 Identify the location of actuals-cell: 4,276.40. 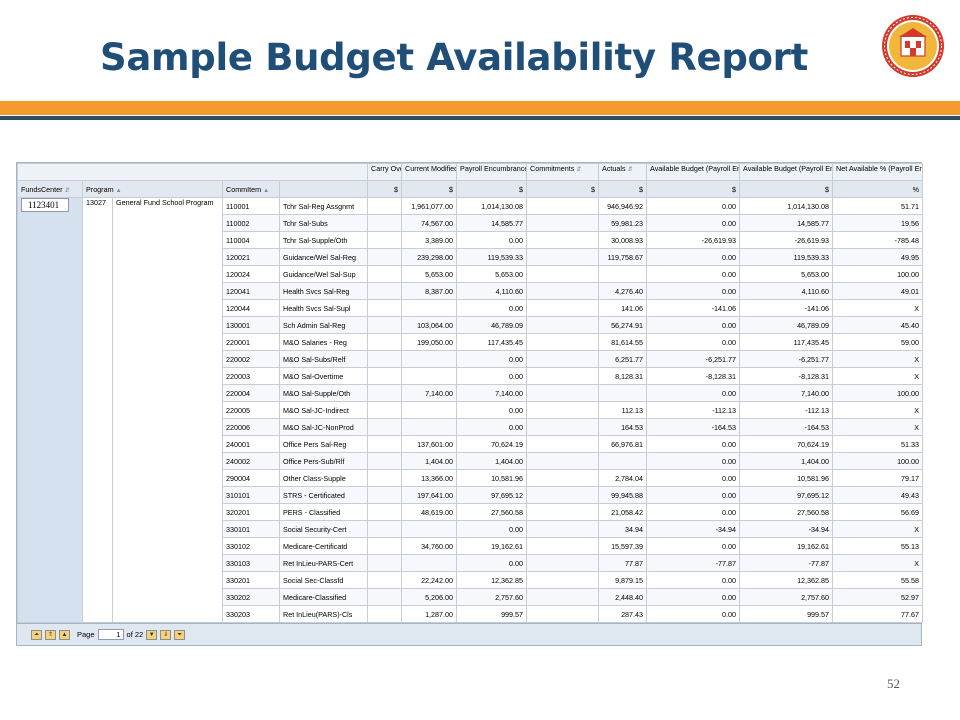
(623, 291).